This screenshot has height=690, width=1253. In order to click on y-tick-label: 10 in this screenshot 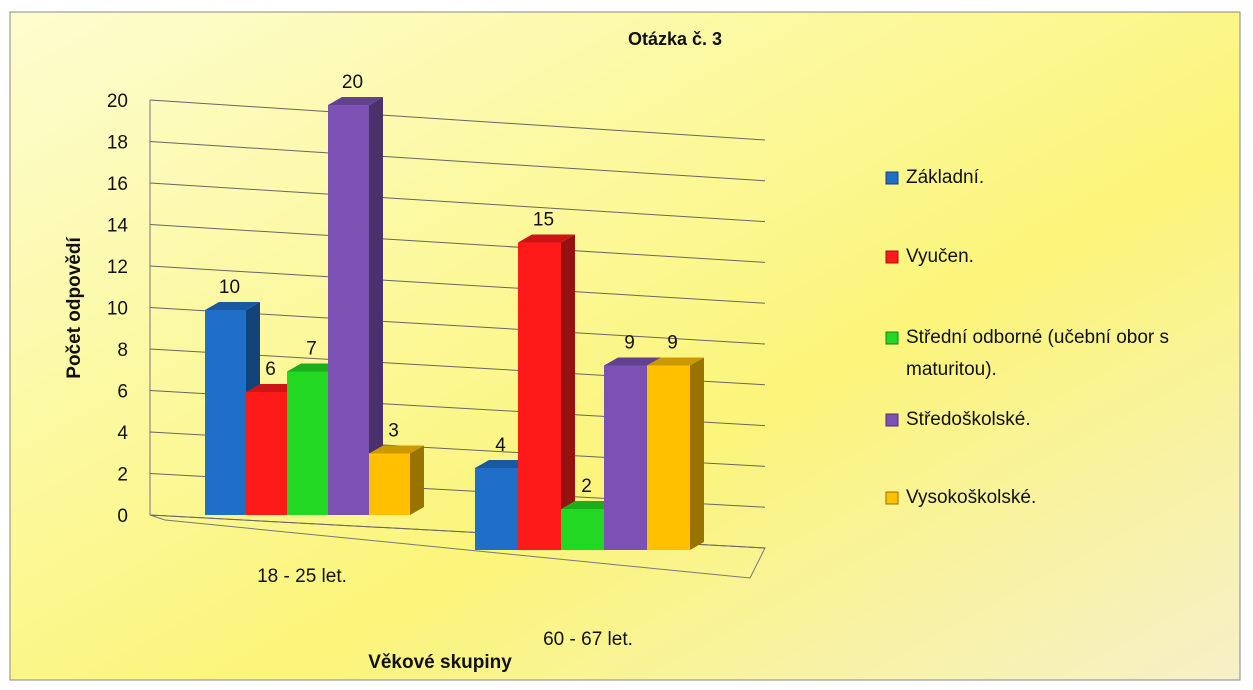, I will do `click(117, 309)`.